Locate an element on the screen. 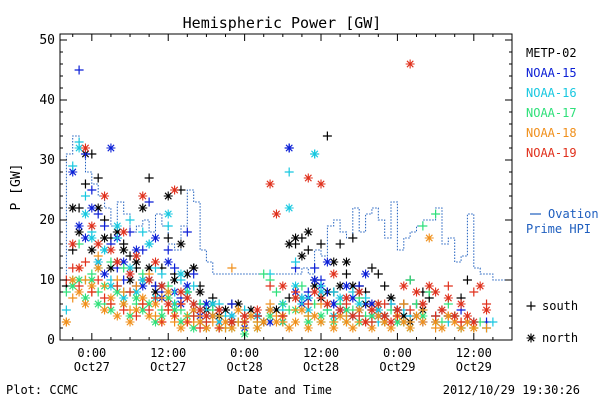 The image size is (600, 400). x-tick-time-label: 12:00 is located at coordinates (321, 353).